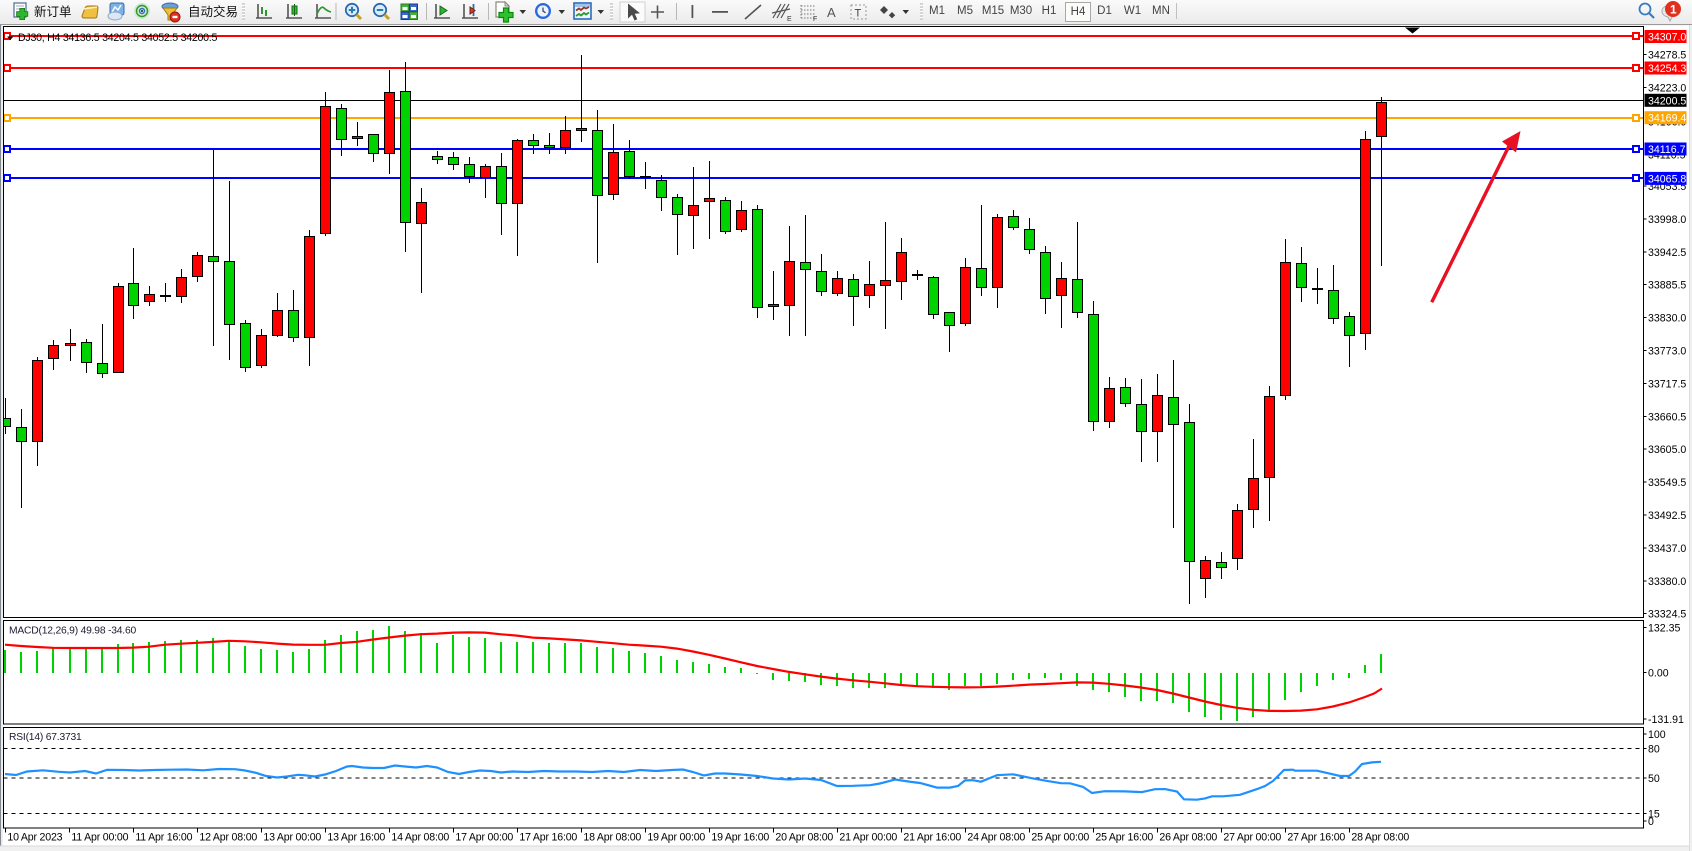 The image size is (1692, 851). Describe the element at coordinates (34, 838) in the screenshot. I see `svg-text: 10 Apr 2023` at that location.